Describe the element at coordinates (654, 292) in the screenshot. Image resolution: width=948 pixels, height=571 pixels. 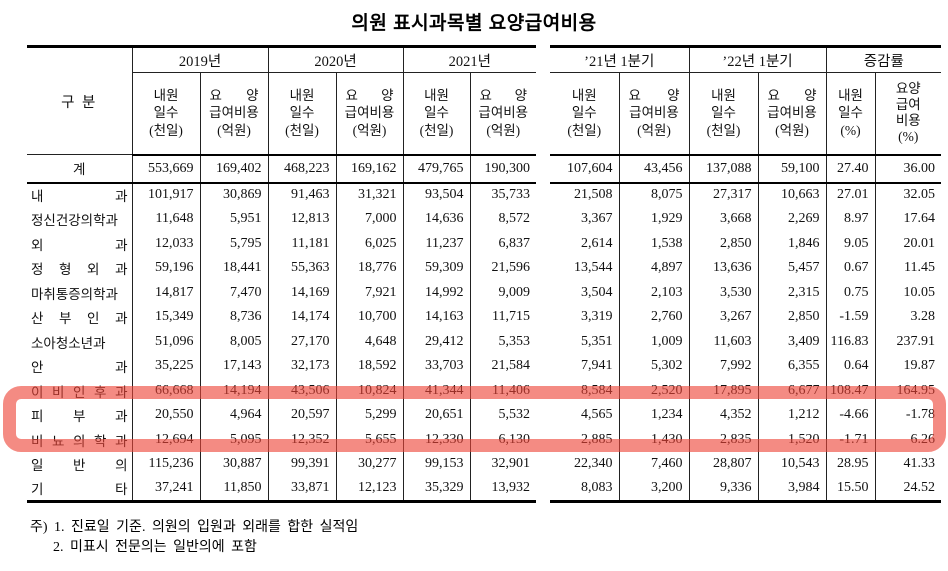
I see `cell-value: 2,103` at that location.